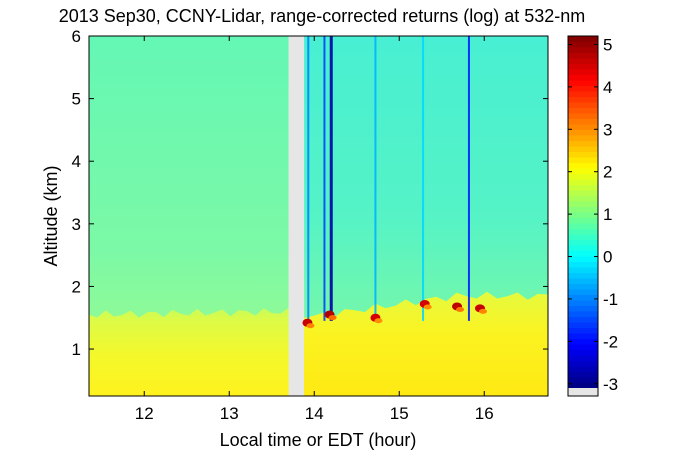  Describe the element at coordinates (610, 299) in the screenshot. I see `colorbar-tick-label: -1` at that location.